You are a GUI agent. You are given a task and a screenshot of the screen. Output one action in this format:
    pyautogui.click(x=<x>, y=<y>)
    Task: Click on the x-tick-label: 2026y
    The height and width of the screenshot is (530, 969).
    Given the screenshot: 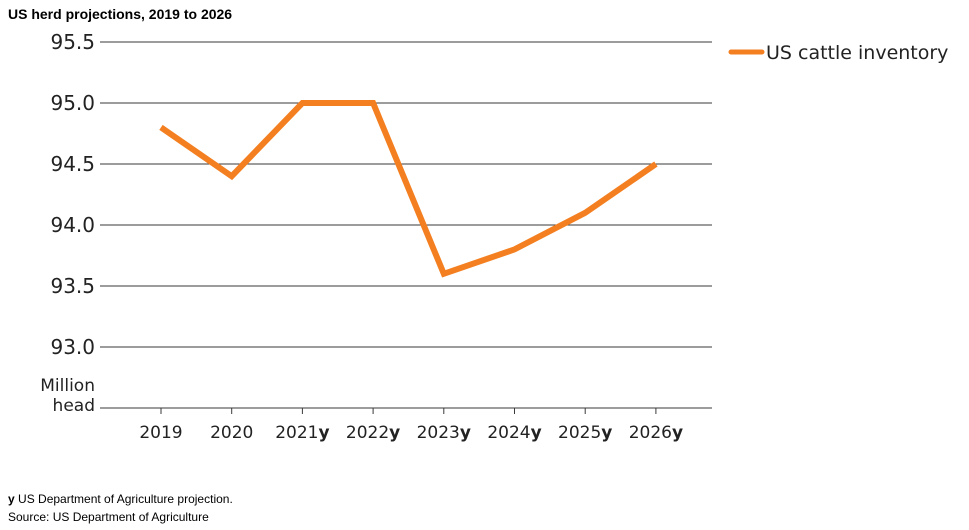 What is the action you would take?
    pyautogui.click(x=656, y=433)
    